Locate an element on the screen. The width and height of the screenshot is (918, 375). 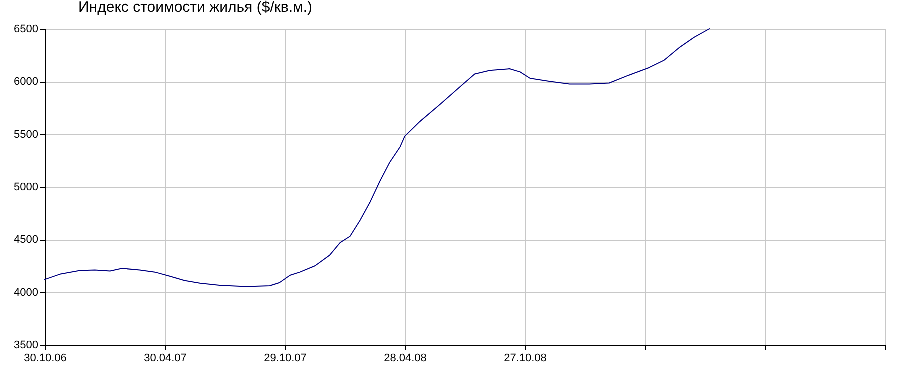
y-tick-label: 6000 is located at coordinates (26, 82).